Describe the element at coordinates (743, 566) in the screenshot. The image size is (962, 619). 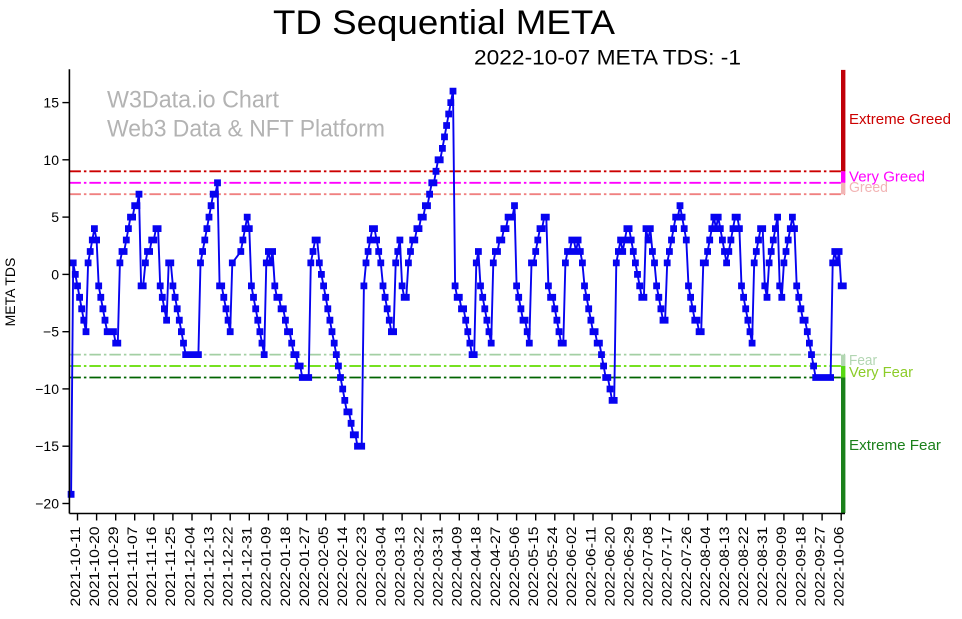
I see `svg-text: 2022-08-22` at that location.